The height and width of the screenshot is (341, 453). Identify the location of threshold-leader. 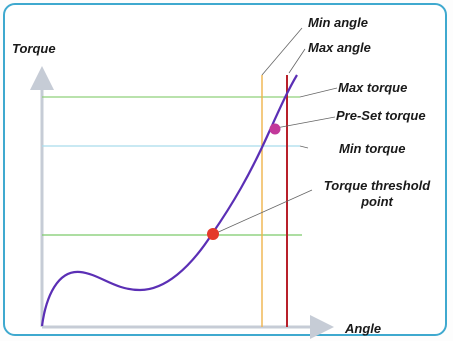
(263, 212).